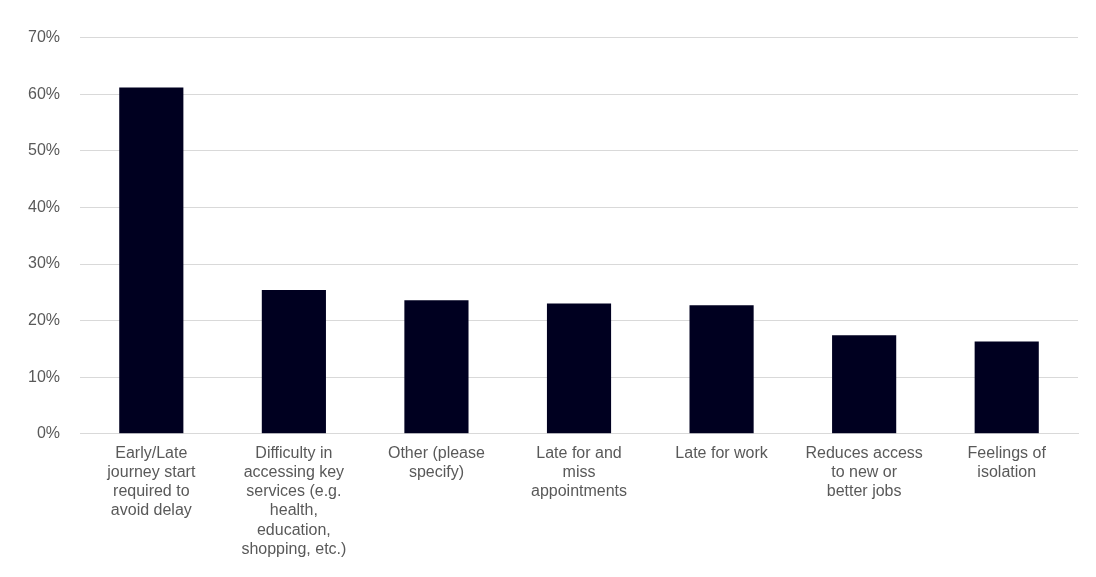 The image size is (1096, 577). I want to click on y-tick-label: 30%, so click(44, 263).